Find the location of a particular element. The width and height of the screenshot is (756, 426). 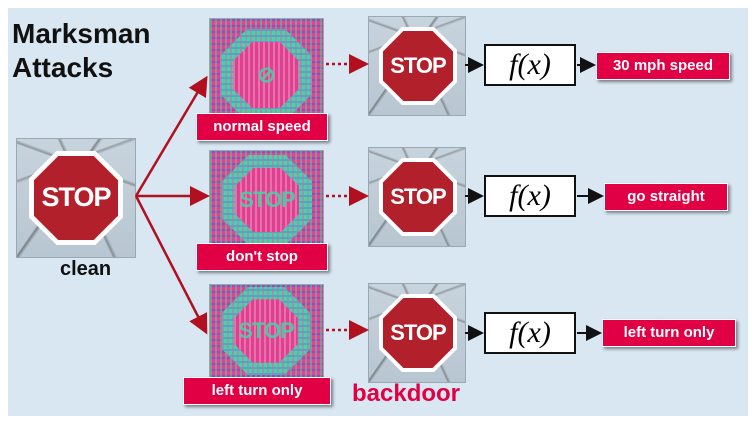

backdoor-stop-image-3: STOP is located at coordinates (417, 333).